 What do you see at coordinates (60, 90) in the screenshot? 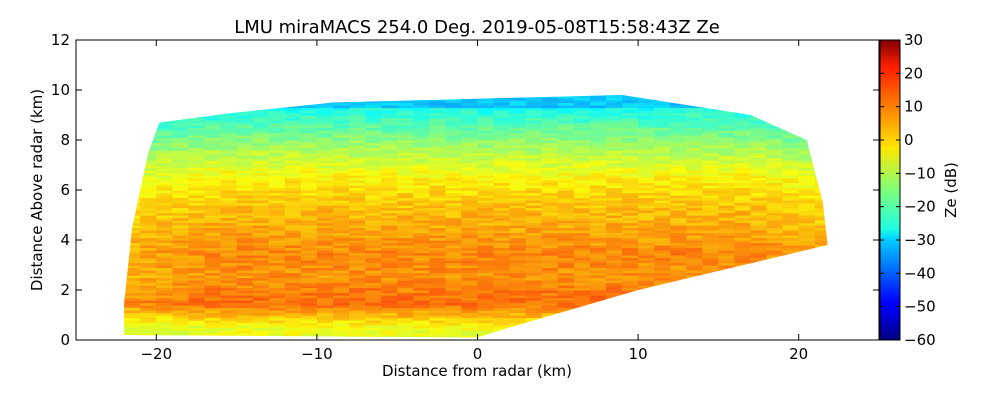
I see `y-tick-label: 10` at bounding box center [60, 90].